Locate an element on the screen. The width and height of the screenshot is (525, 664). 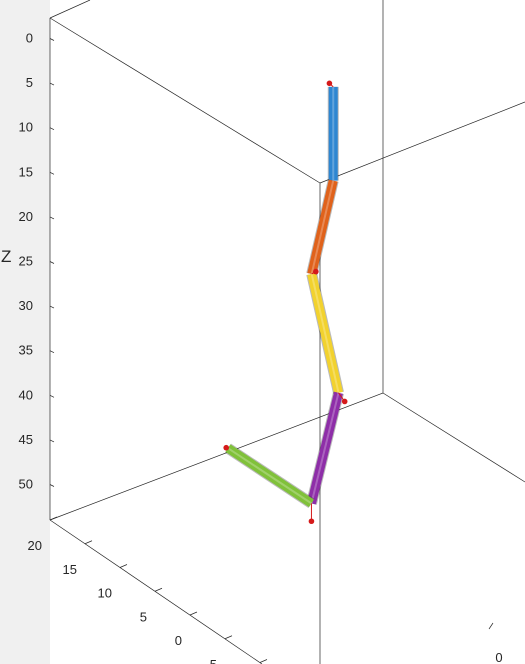
joint-2-marker is located at coordinates (316, 272).